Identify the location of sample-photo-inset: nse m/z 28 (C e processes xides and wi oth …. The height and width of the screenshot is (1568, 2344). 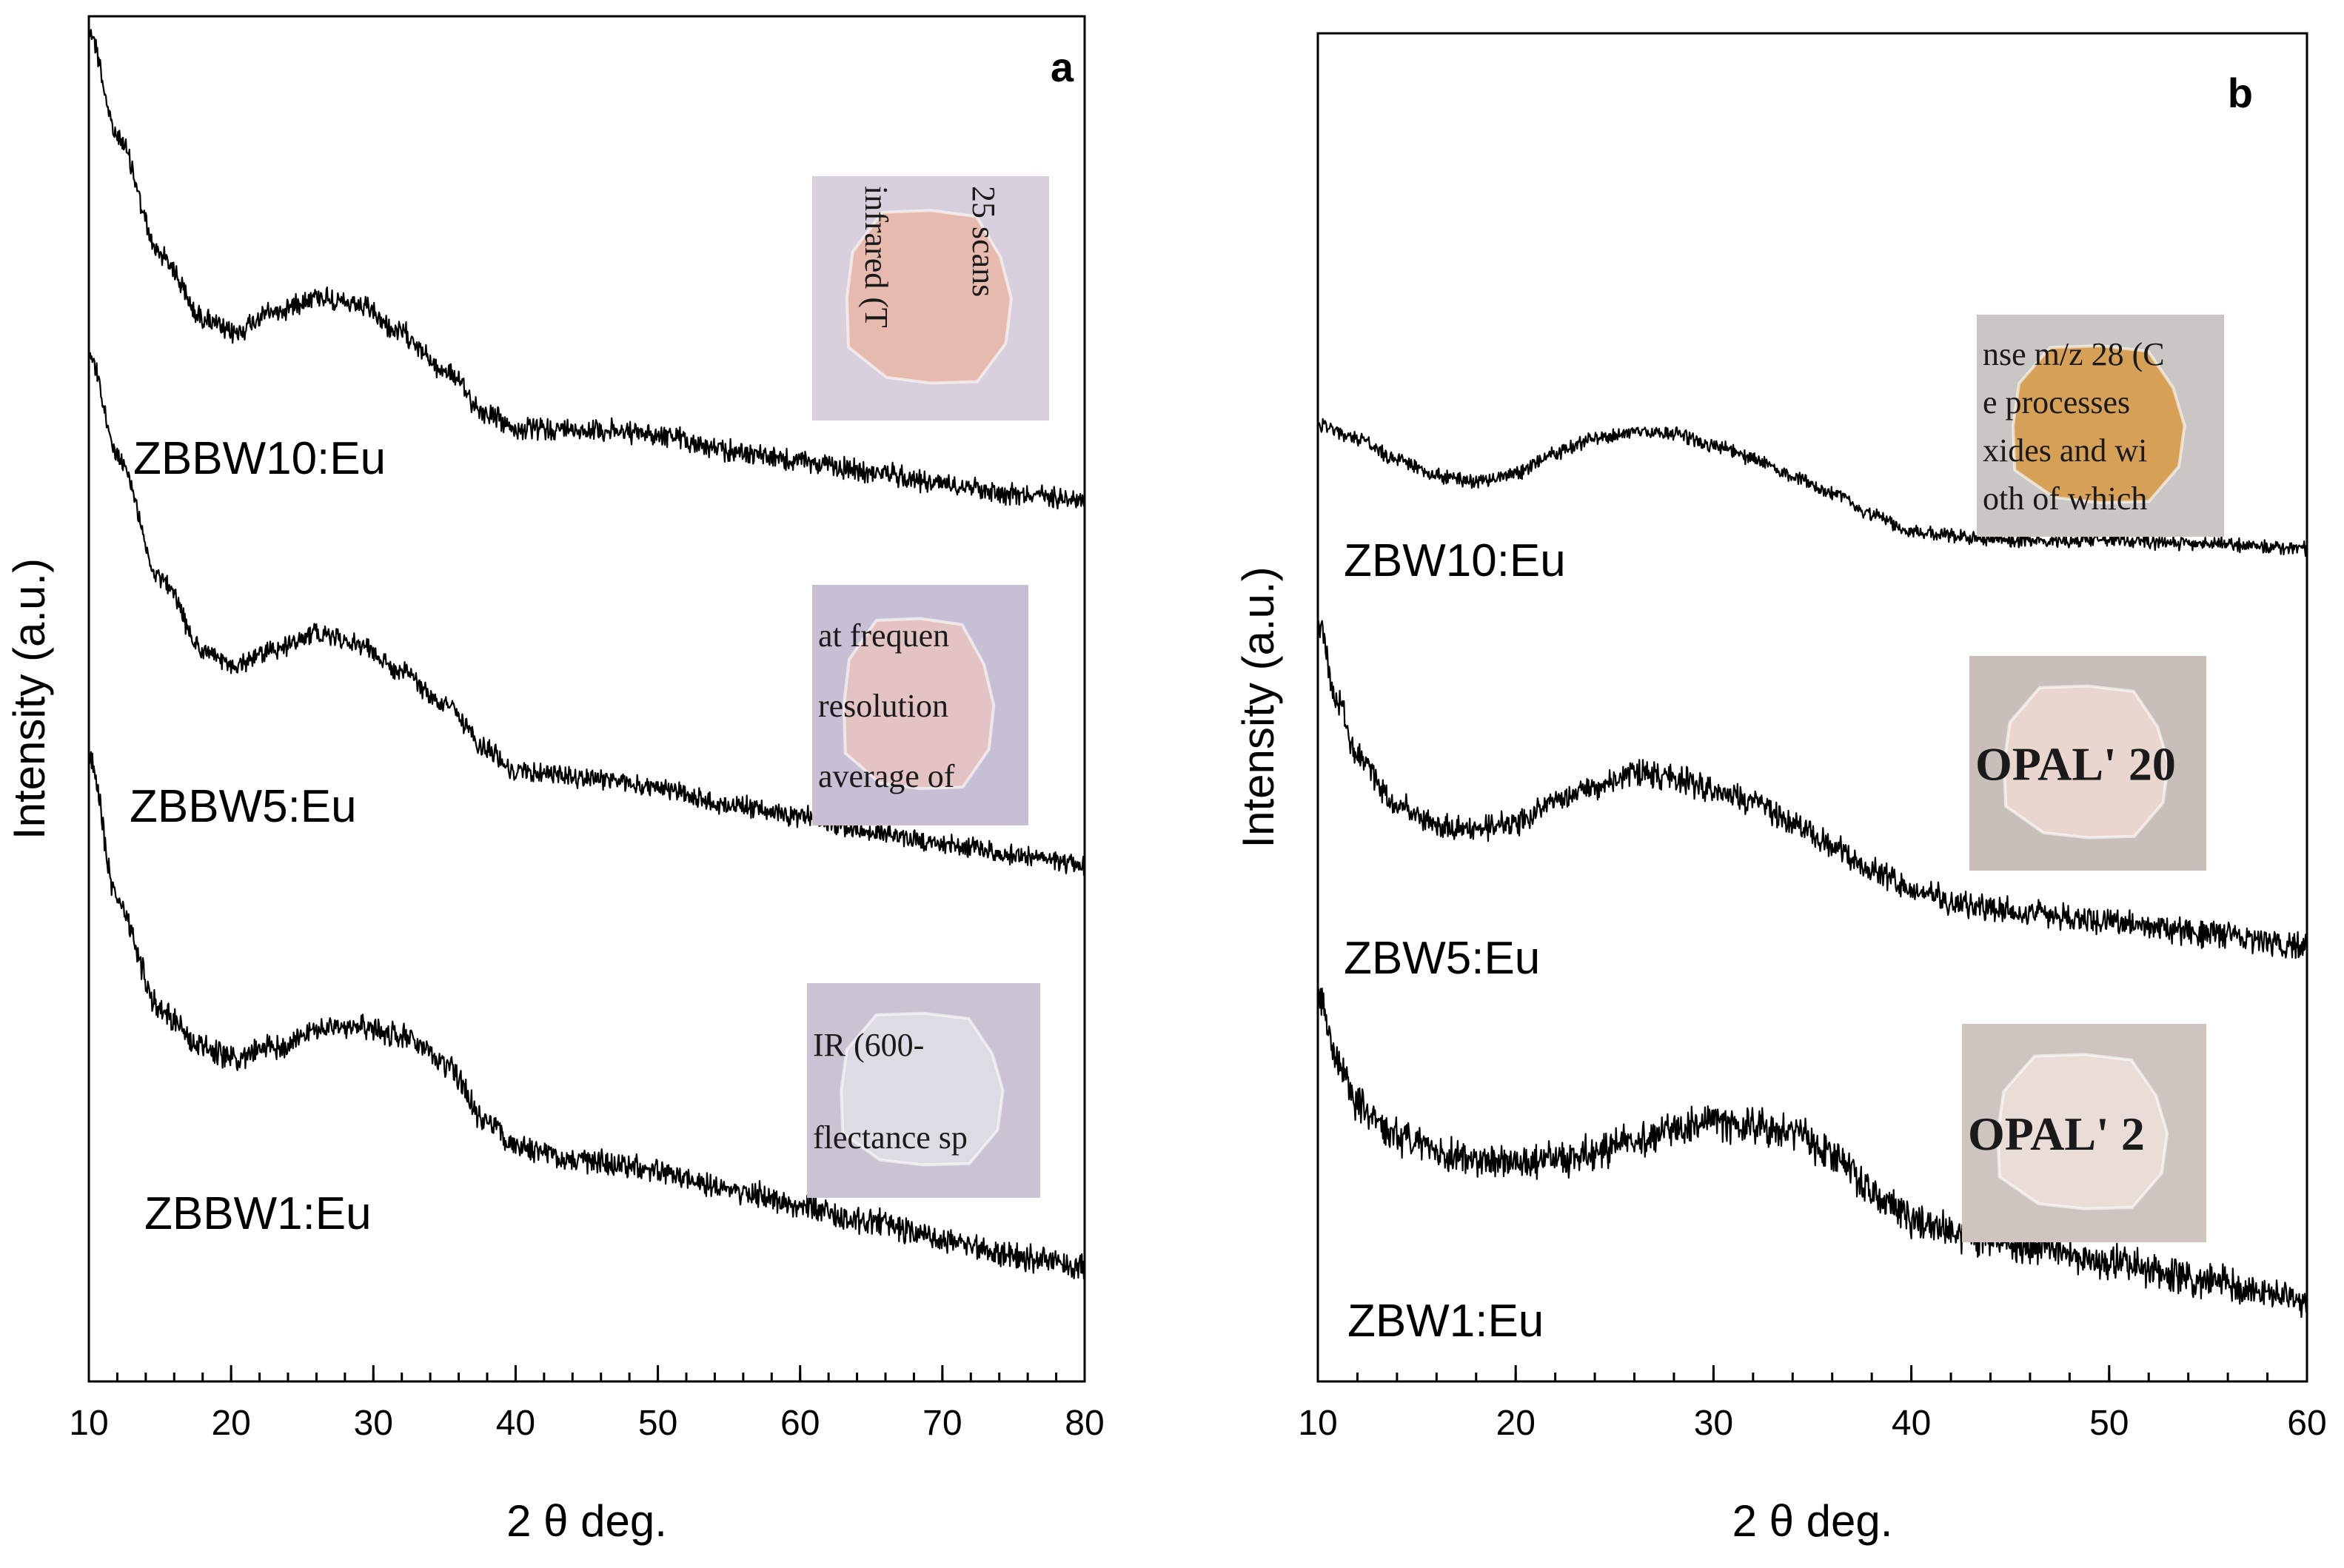
(2100, 426).